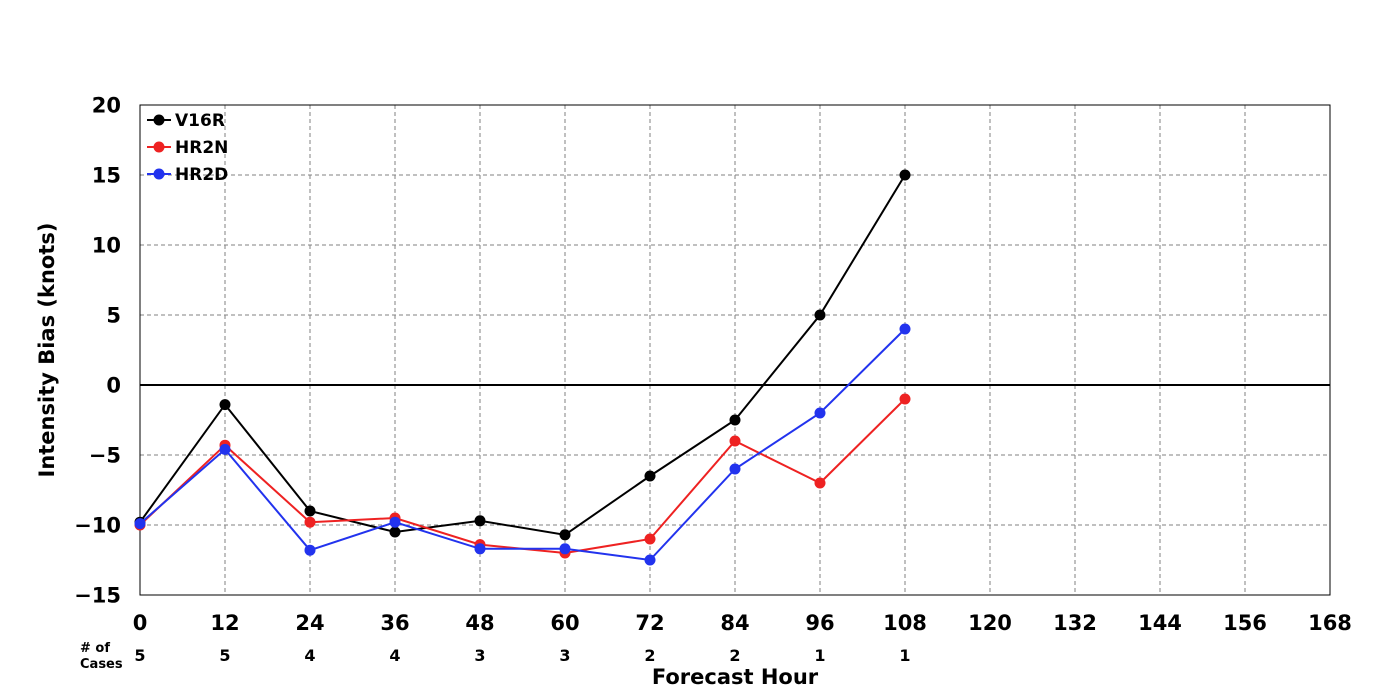 This screenshot has width=1400, height=700. I want to click on x-tick-labels: 0 12 24 36 48 60 72 84 96 108 120 132 144 156 168, so click(742, 623).